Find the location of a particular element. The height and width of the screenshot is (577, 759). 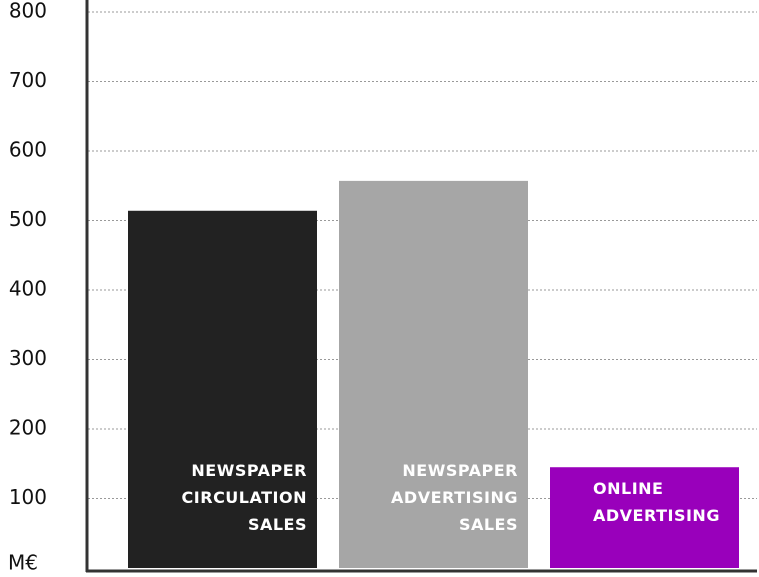

y-tick-label: 300 is located at coordinates (28, 358).